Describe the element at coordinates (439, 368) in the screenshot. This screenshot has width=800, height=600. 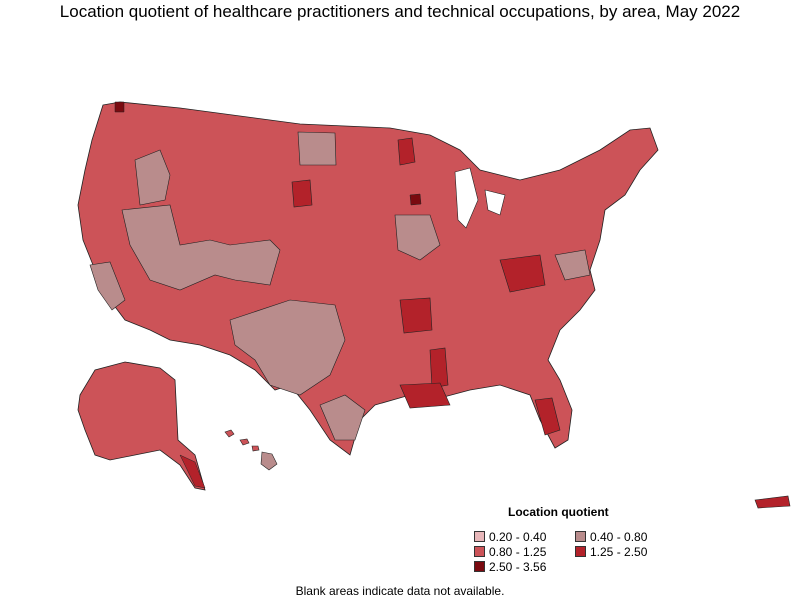
I see `region-mississippi-high` at that location.